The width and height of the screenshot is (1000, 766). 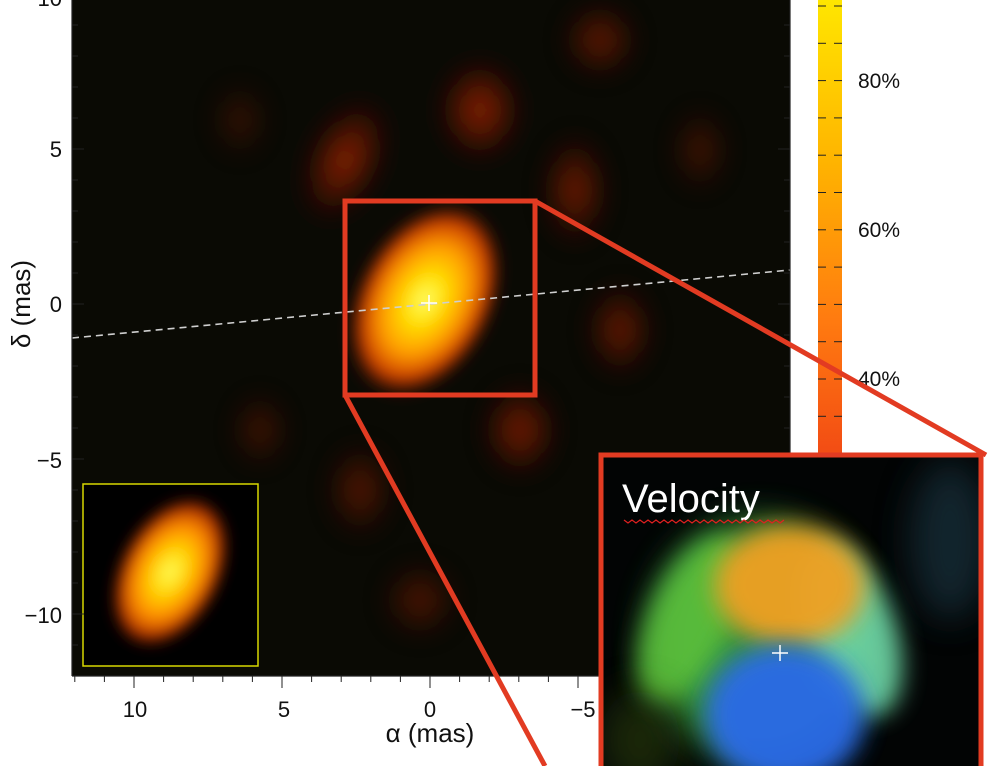 What do you see at coordinates (135, 709) in the screenshot?
I see `x-tick-label: 10` at bounding box center [135, 709].